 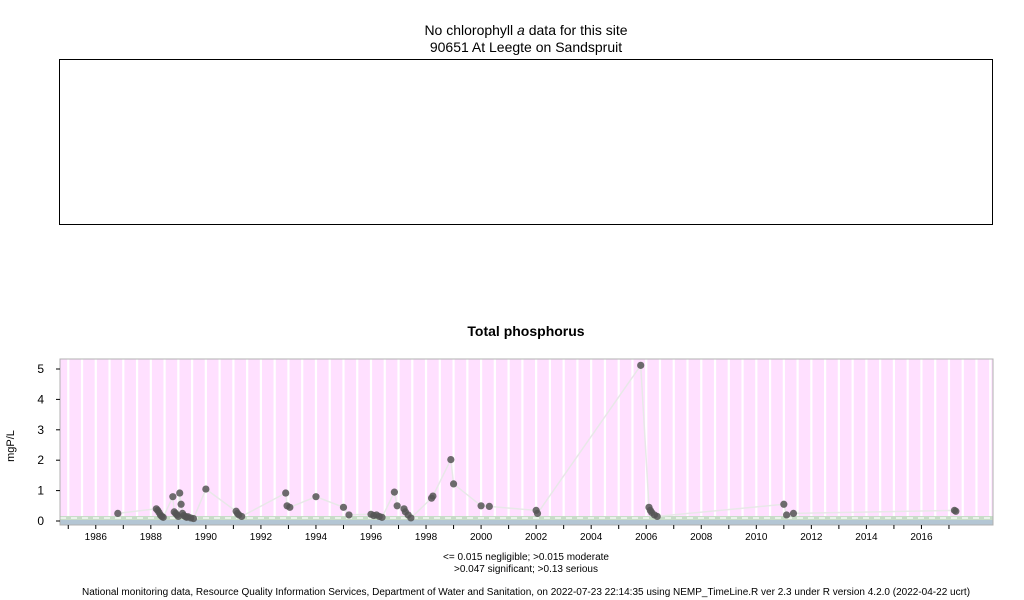 What do you see at coordinates (40, 460) in the screenshot?
I see `y-tick-label: 2` at bounding box center [40, 460].